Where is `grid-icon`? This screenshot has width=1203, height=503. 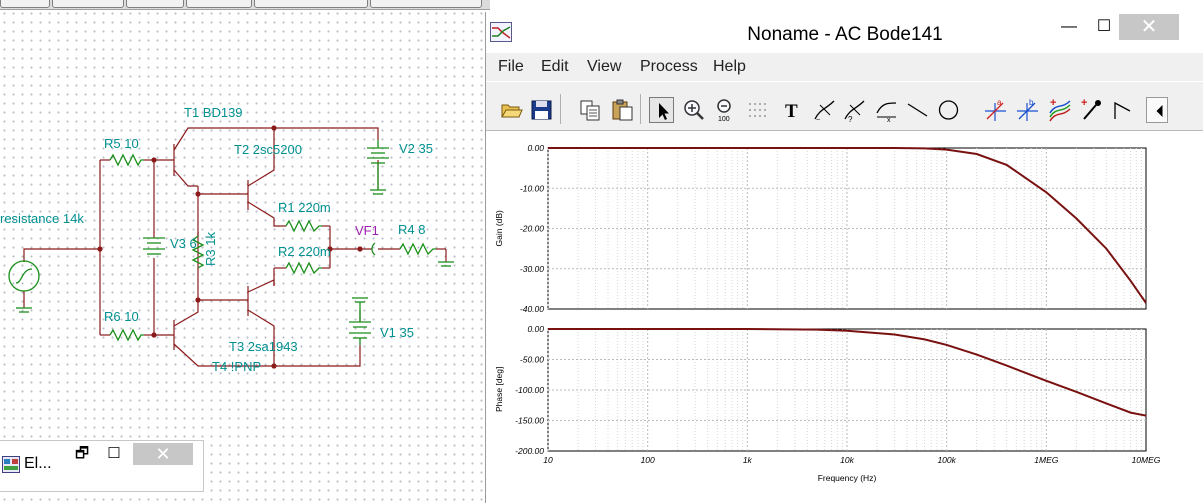
grid-icon is located at coordinates (757, 110).